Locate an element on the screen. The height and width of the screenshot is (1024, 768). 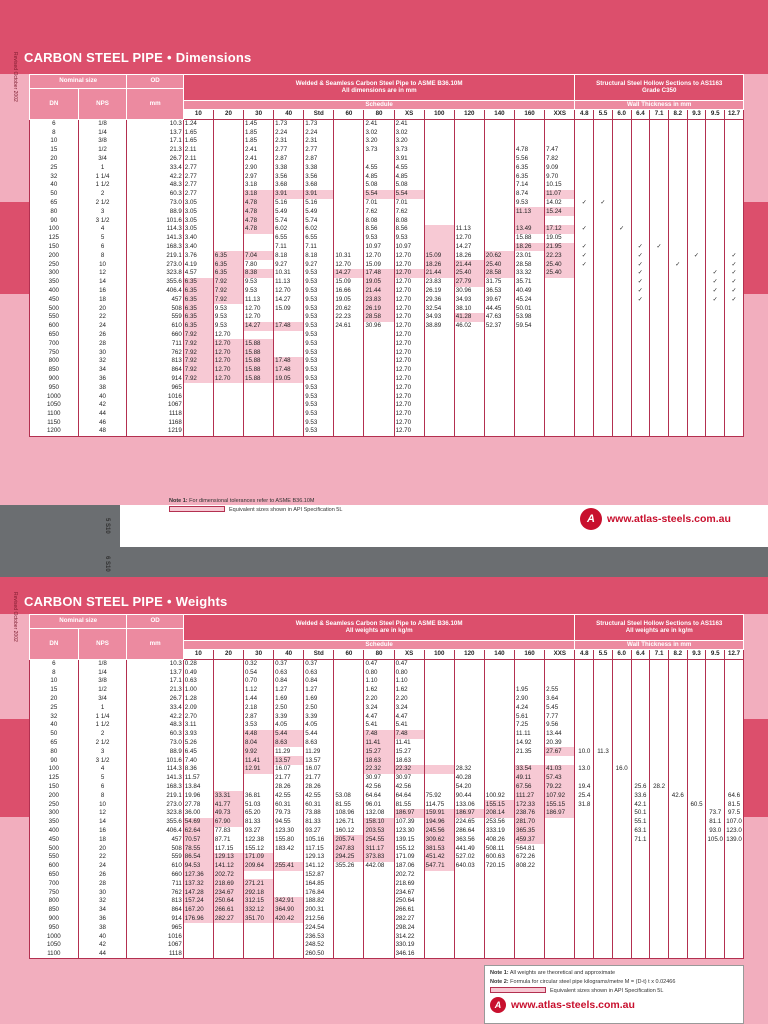
table-cell: 33.4 is located at coordinates (155, 708).